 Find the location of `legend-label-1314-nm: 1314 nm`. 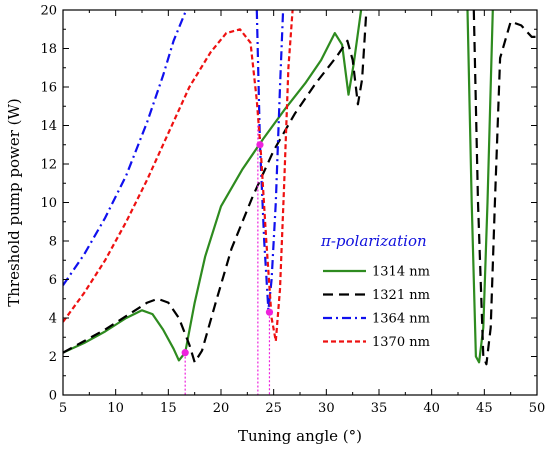

legend-label-1314-nm: 1314 nm is located at coordinates (401, 272).